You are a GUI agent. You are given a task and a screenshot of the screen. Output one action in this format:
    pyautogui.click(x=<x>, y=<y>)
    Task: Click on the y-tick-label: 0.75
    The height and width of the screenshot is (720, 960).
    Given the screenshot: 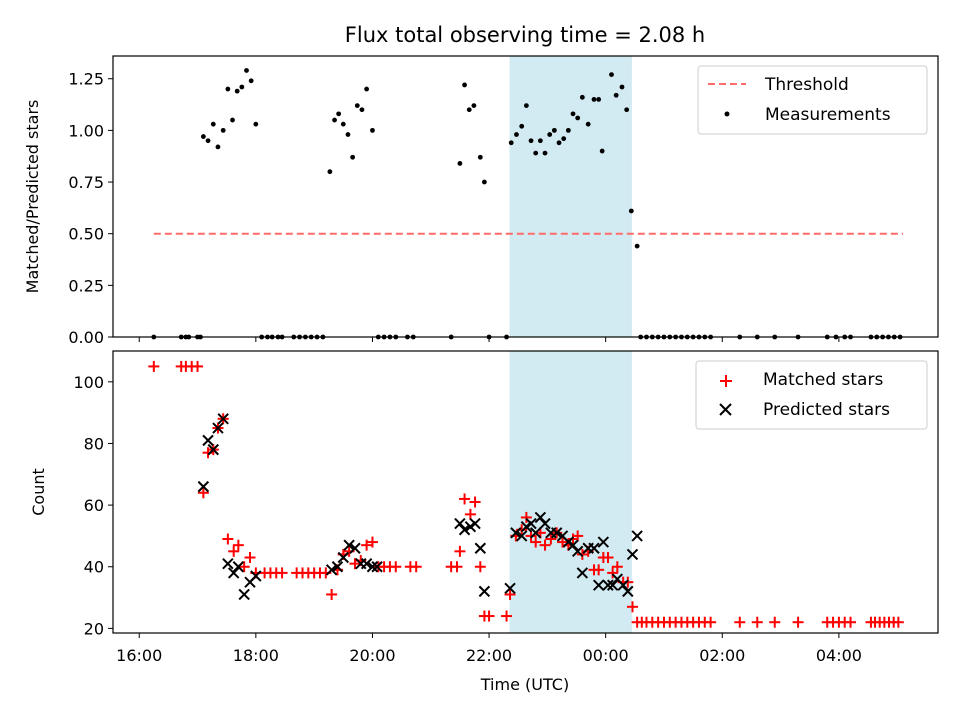 What is the action you would take?
    pyautogui.click(x=86, y=182)
    